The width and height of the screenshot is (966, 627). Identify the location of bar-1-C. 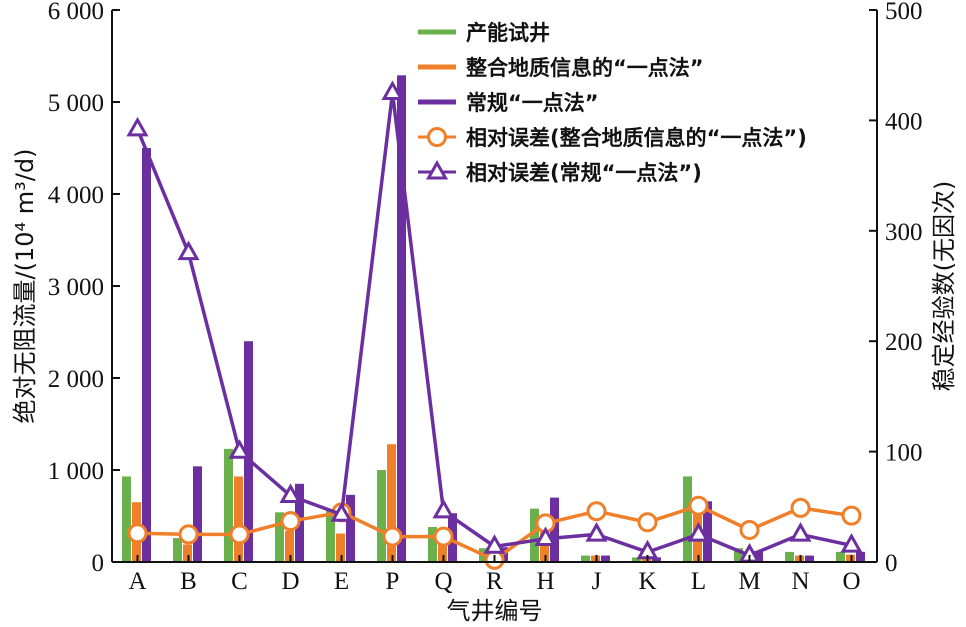
(238, 519).